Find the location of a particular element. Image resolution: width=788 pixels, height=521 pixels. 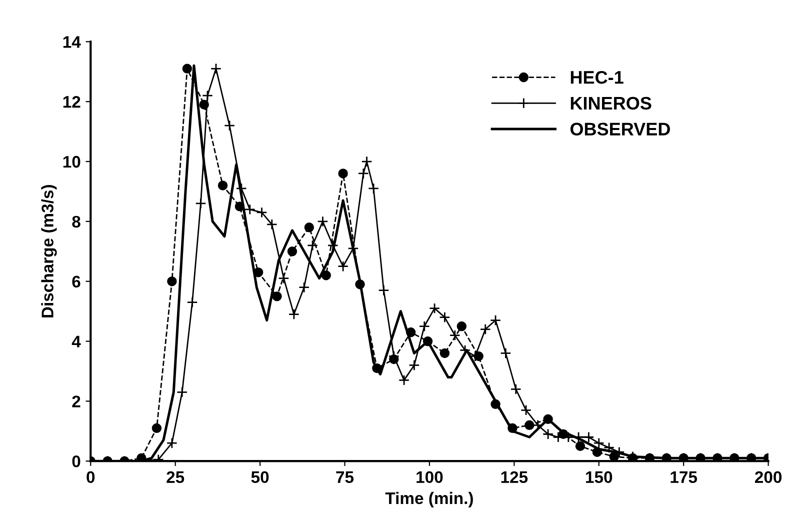

x-axis-title: Time (min.) is located at coordinates (429, 500).